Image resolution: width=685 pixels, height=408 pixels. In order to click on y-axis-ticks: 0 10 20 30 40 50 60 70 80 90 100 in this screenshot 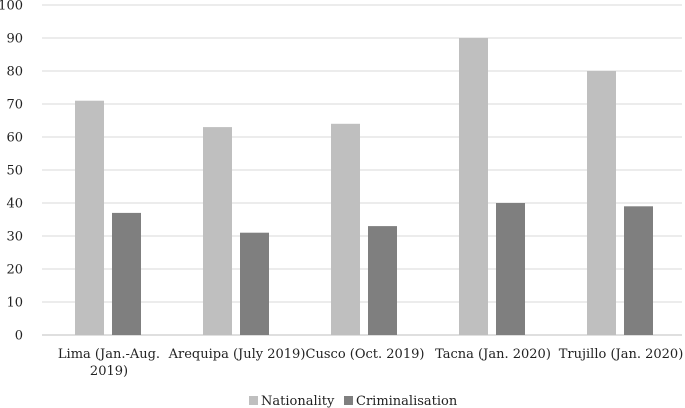, I will do `click(11, 172)`.